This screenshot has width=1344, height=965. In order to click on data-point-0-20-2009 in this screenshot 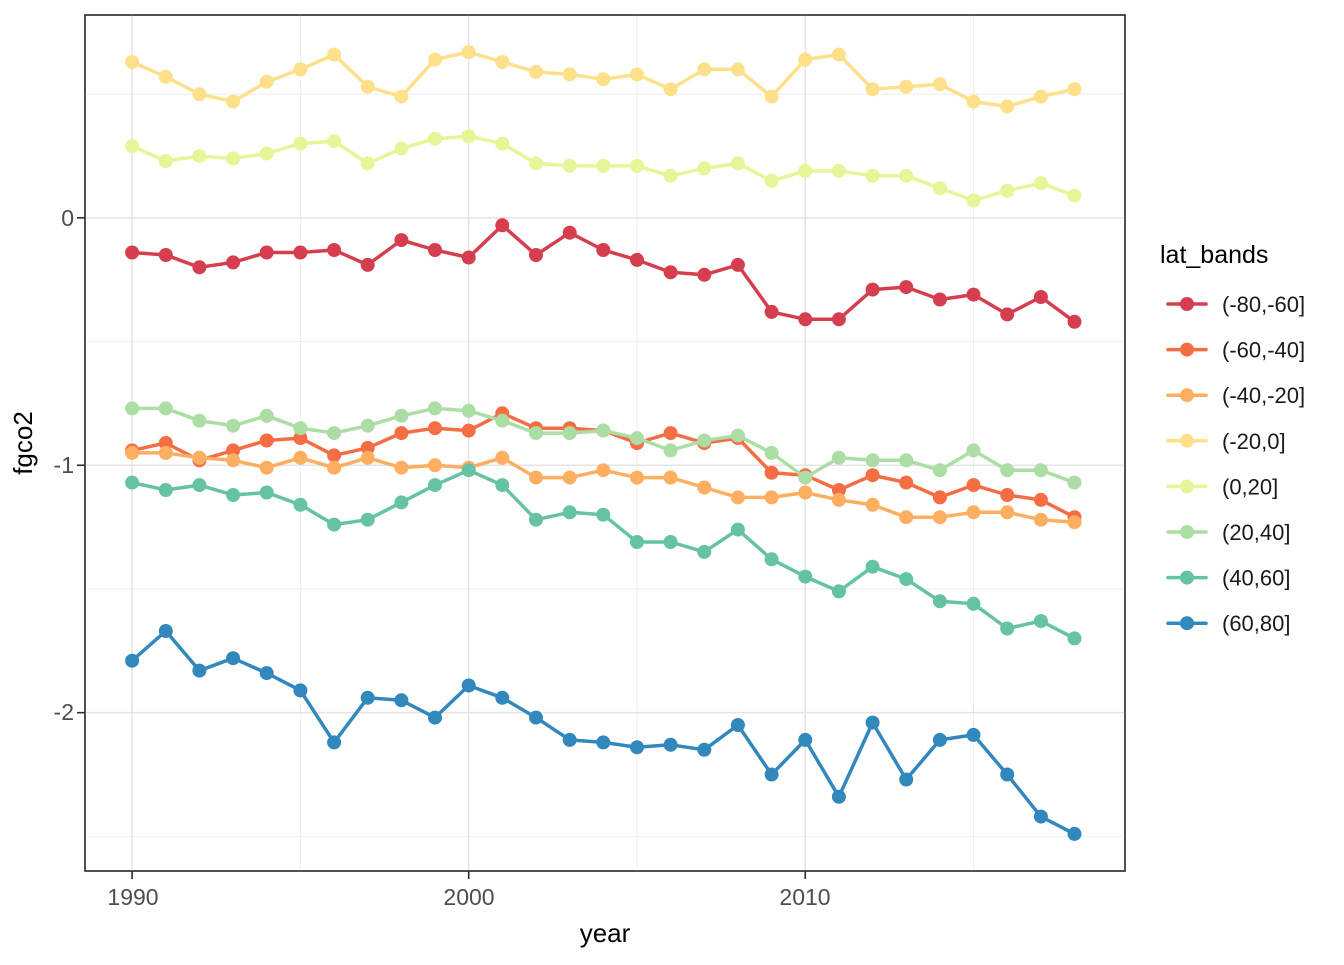, I will do `click(771, 180)`.